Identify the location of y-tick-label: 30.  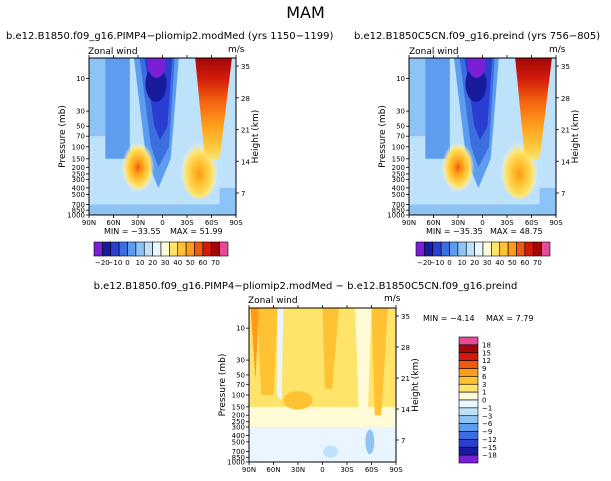
(80, 112).